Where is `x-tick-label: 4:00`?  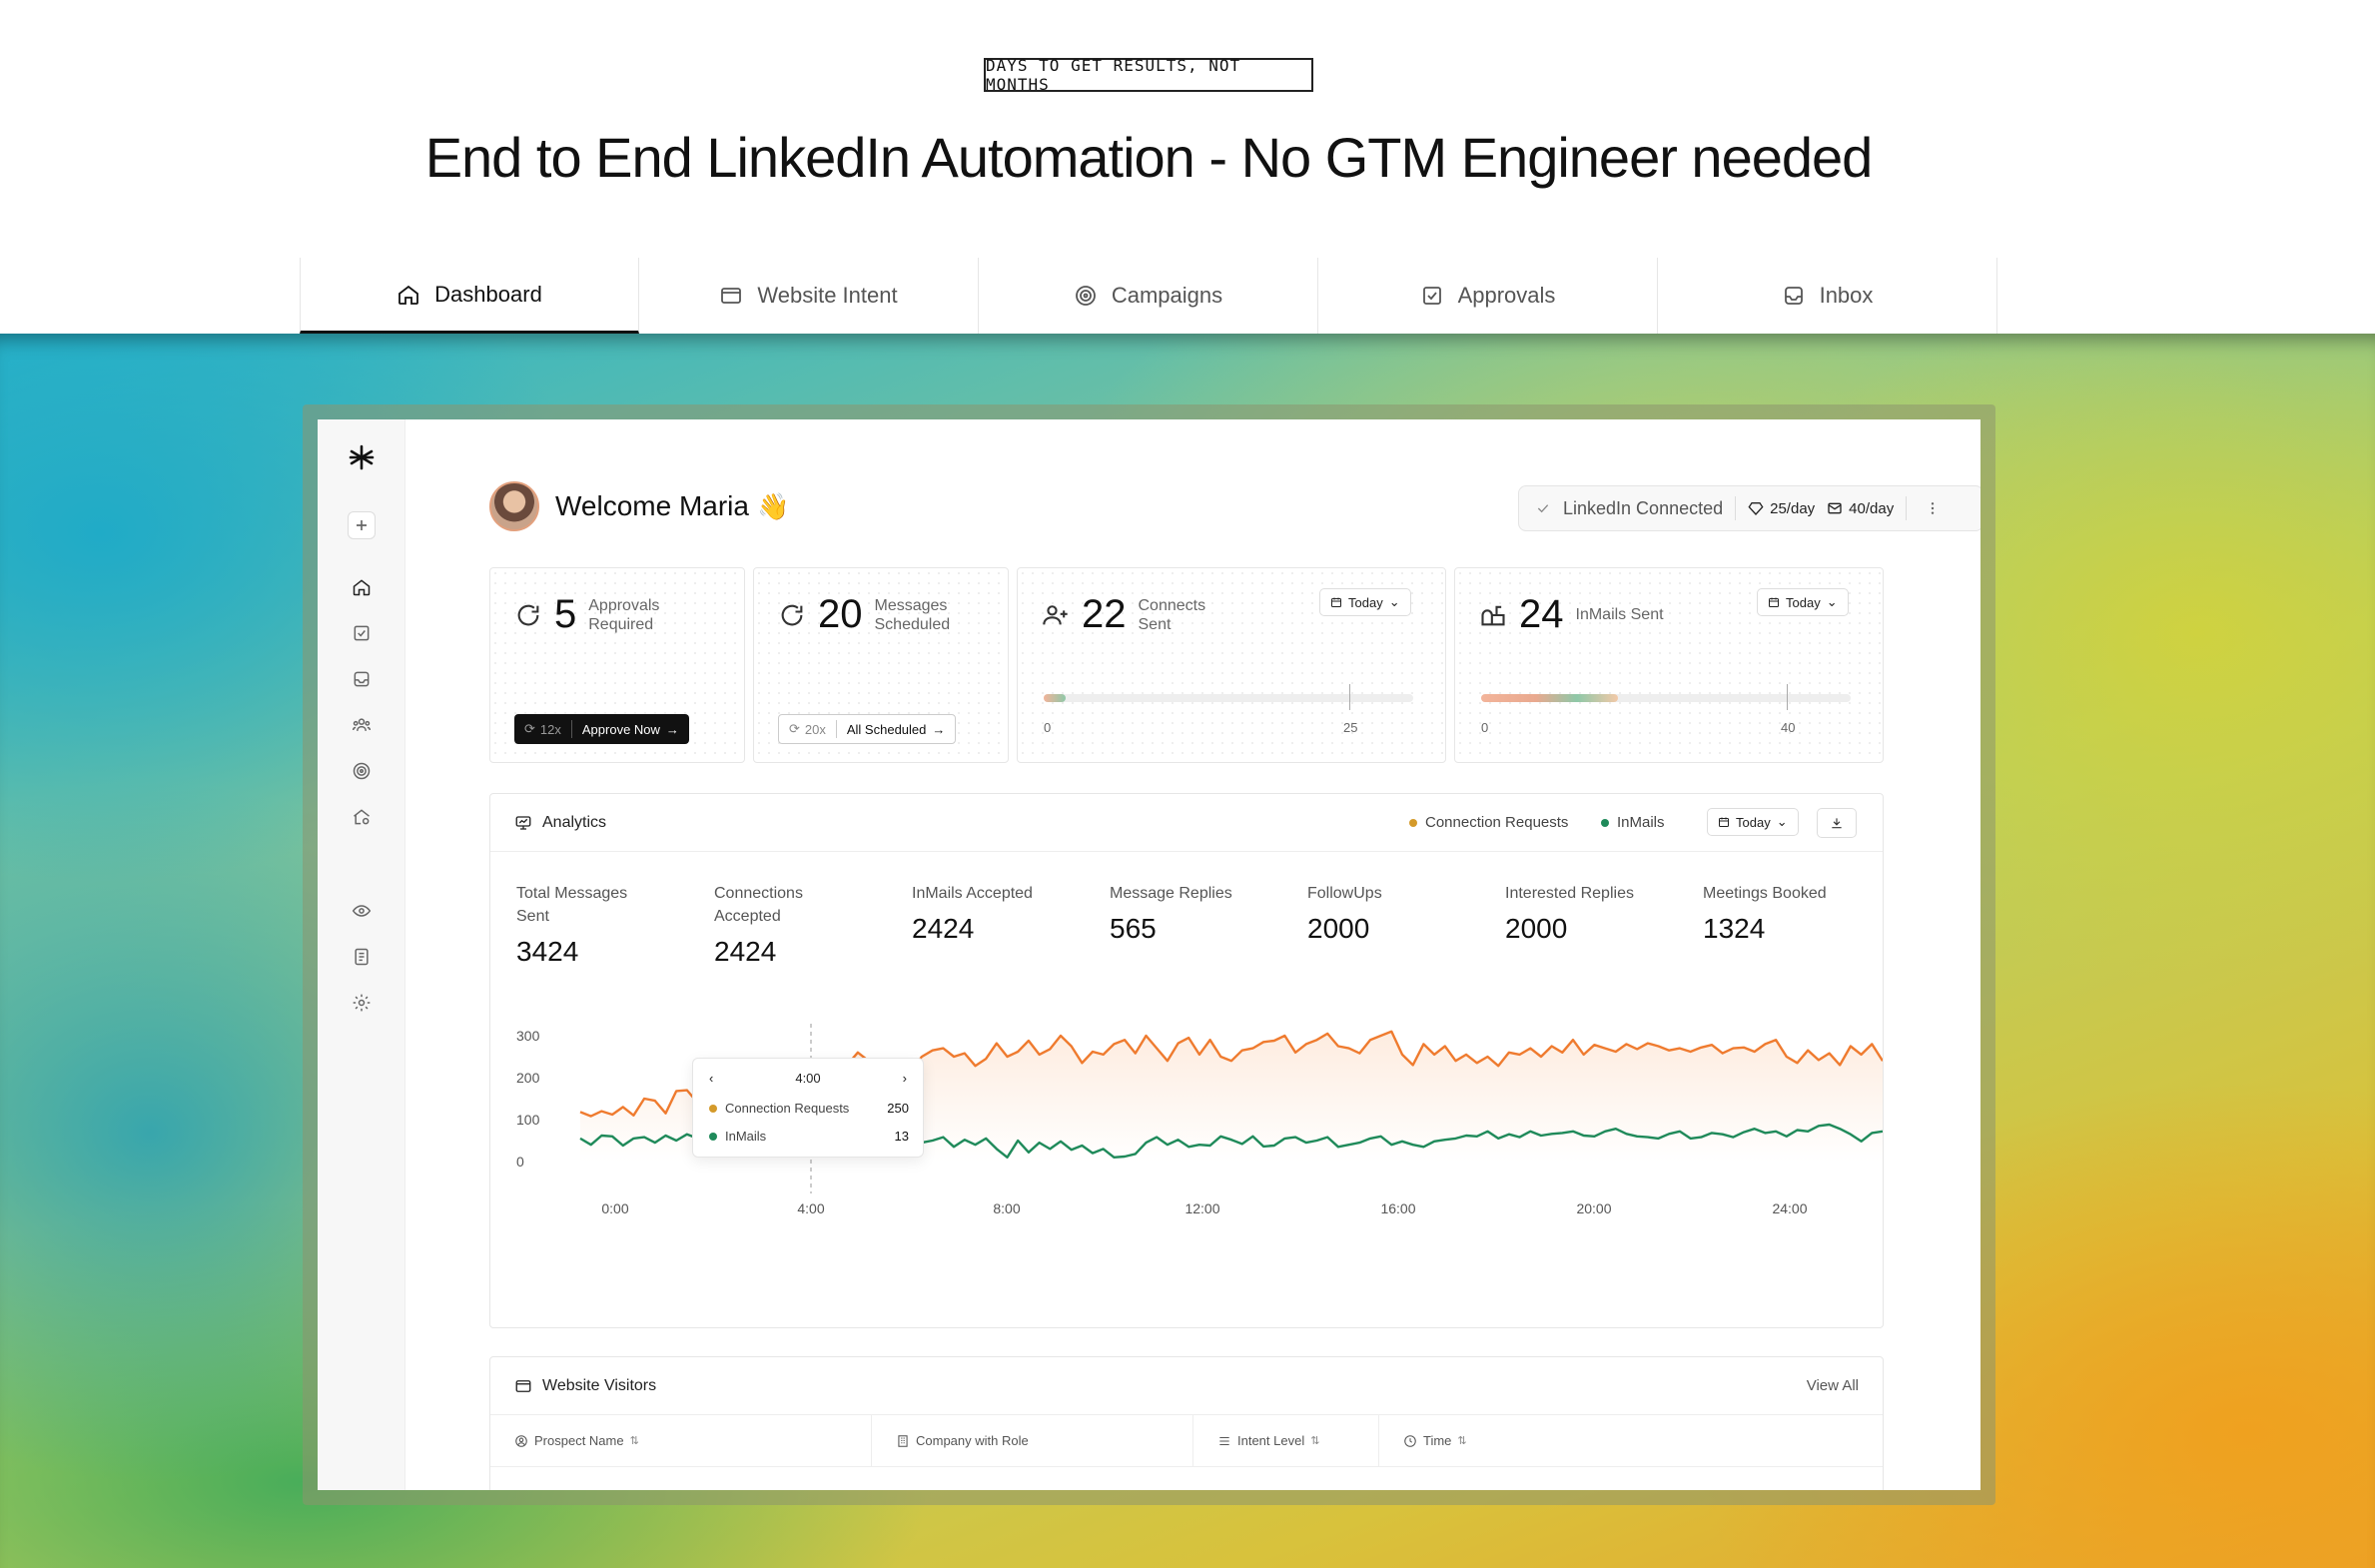 x-tick-label: 4:00 is located at coordinates (810, 1208).